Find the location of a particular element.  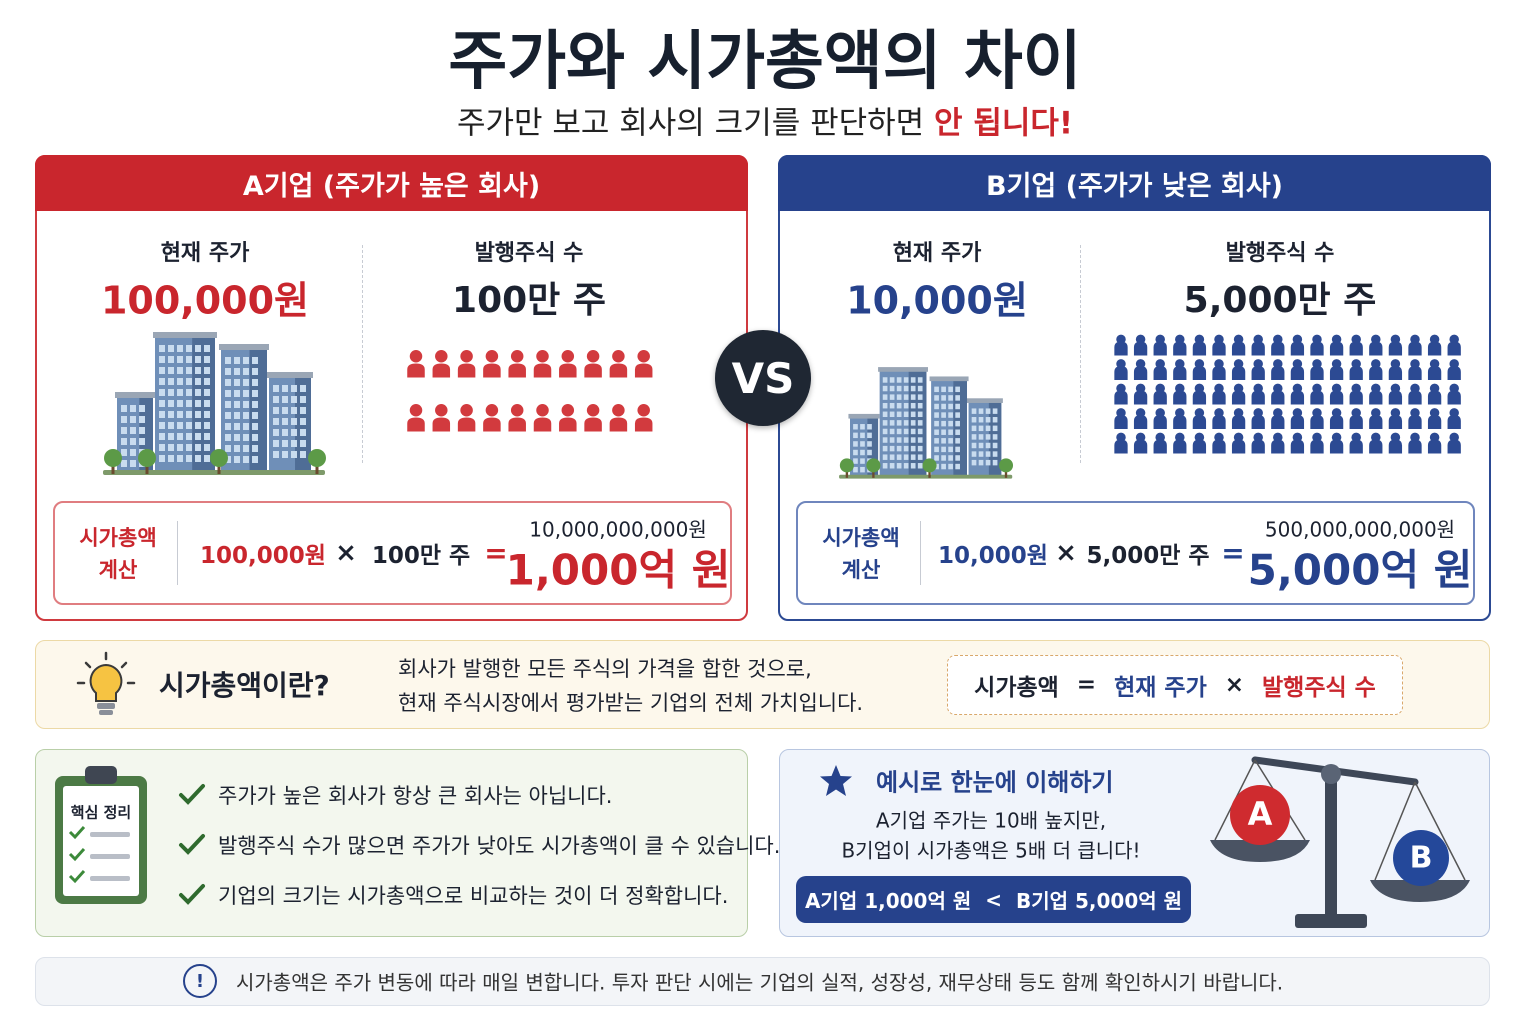

ground is located at coordinates (214, 472).